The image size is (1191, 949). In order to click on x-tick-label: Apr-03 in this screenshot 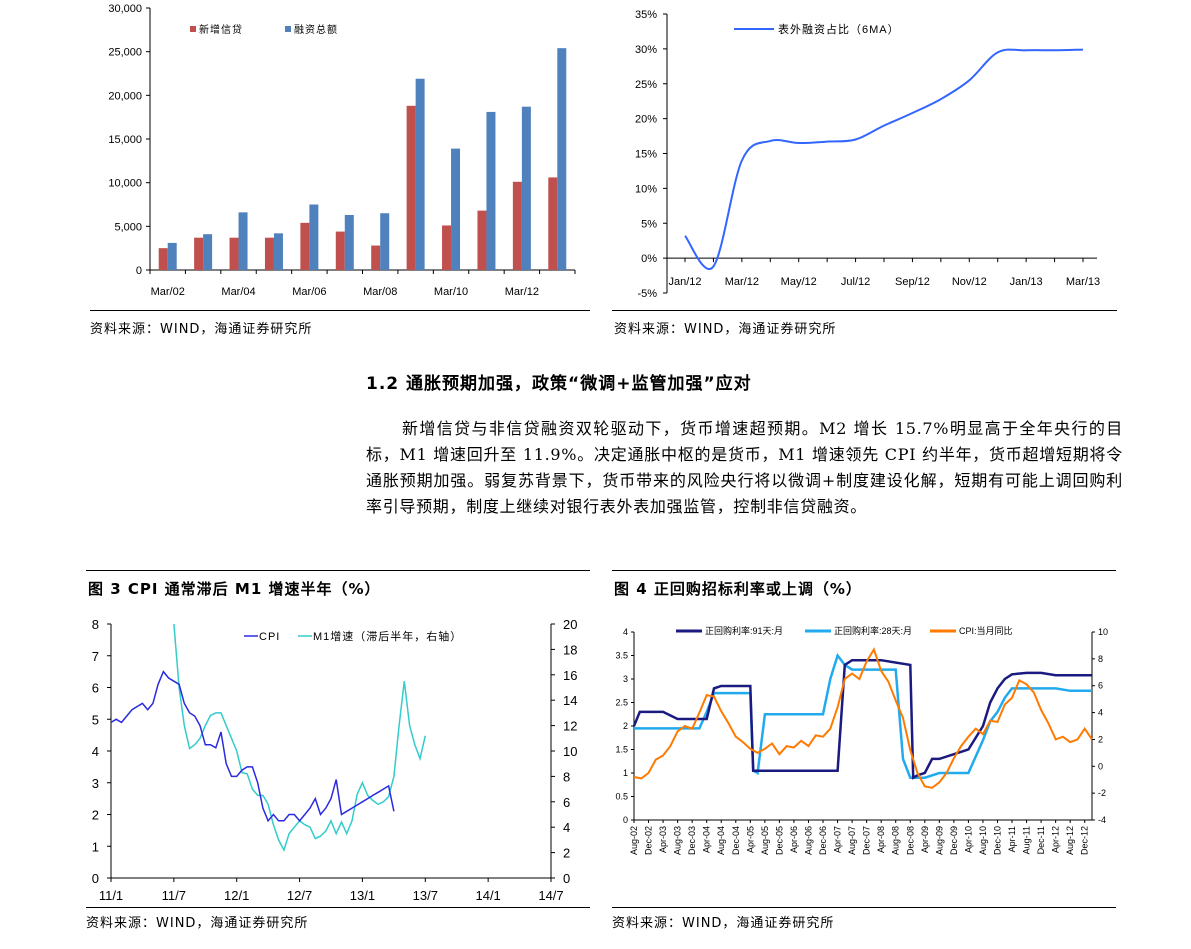, I will do `click(663, 839)`.